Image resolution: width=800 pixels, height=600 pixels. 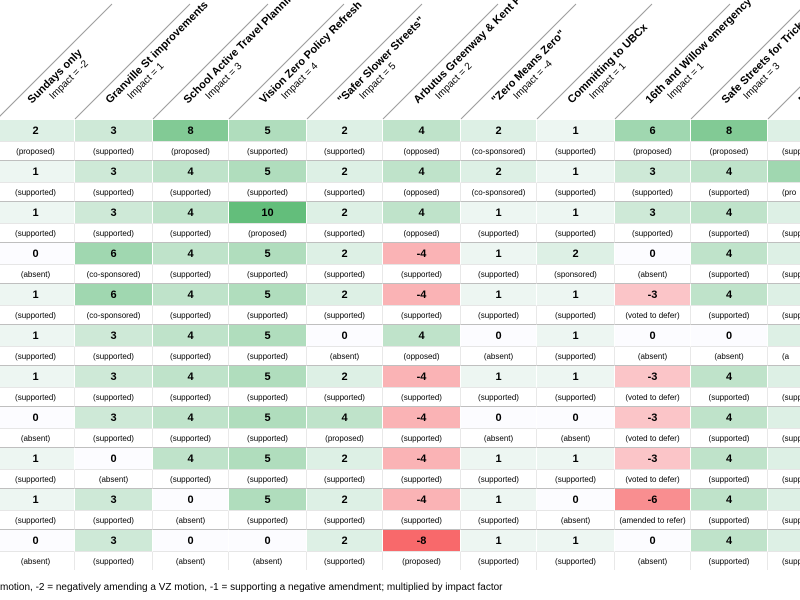 I want to click on status-cell: (a, so click(x=784, y=356).